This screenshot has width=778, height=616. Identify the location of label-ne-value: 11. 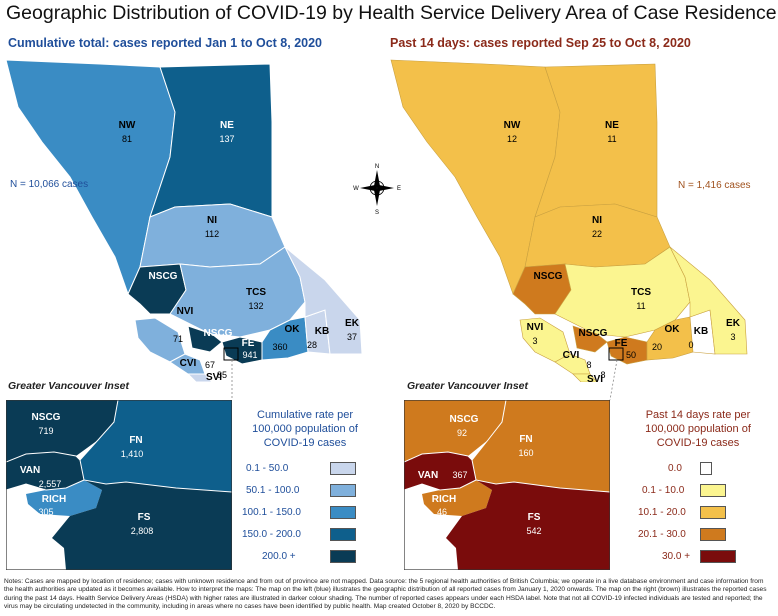
(611, 139).